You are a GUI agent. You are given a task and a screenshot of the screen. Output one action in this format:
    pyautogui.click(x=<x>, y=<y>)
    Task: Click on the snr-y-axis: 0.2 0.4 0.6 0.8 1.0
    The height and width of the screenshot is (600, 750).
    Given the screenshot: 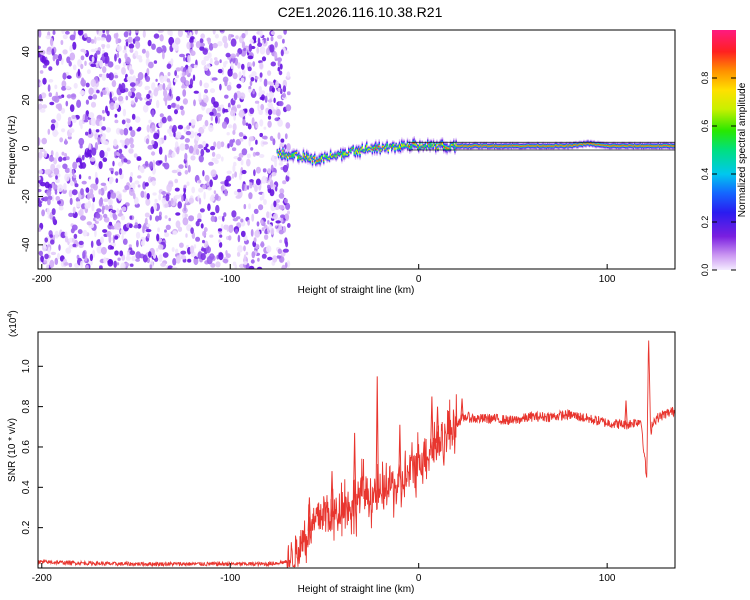 What is the action you would take?
    pyautogui.click(x=32, y=447)
    